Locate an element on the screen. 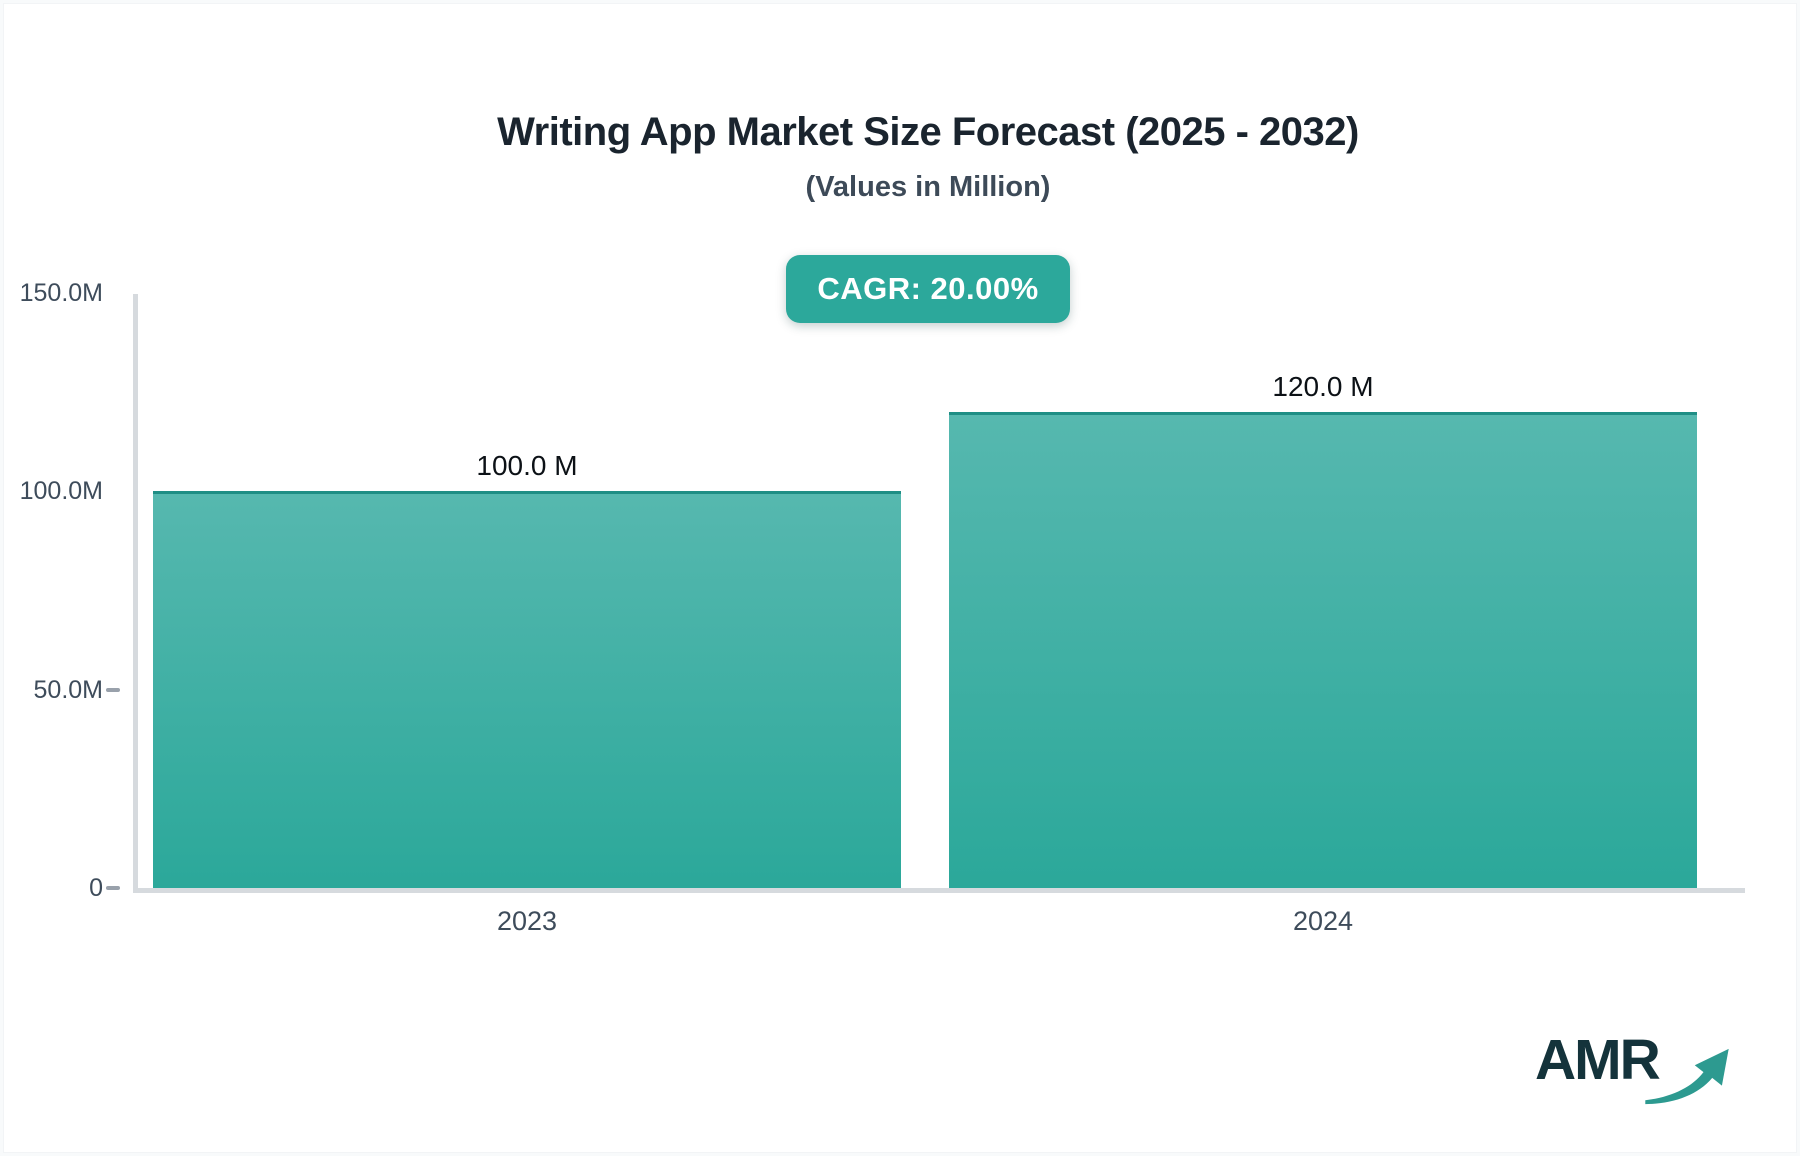 The image size is (1800, 1156). chart-subtitle: (Values in Million) is located at coordinates (928, 187).